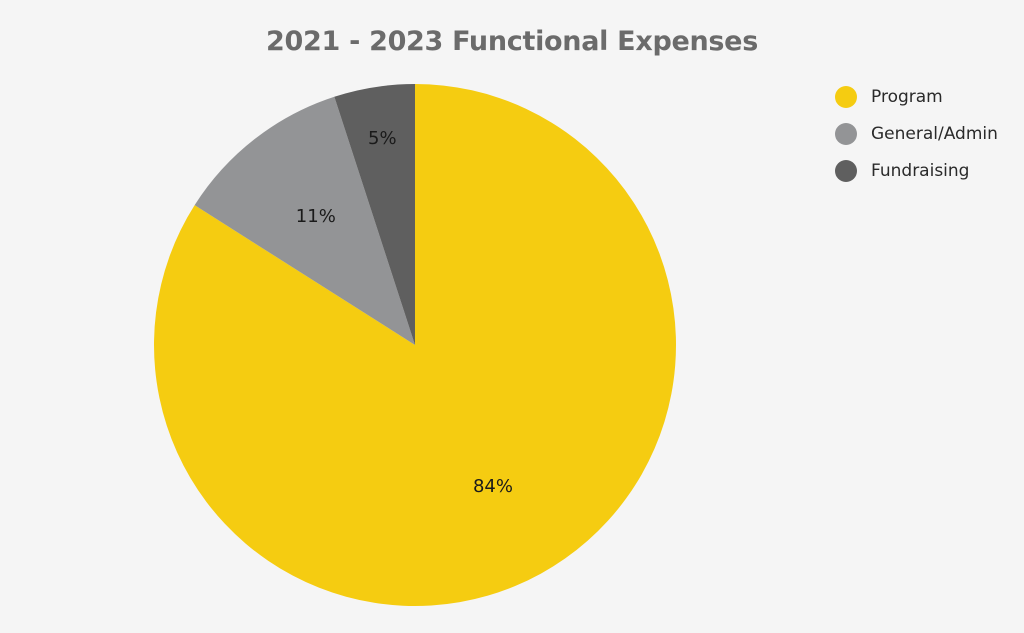 The height and width of the screenshot is (633, 1024). Describe the element at coordinates (846, 96) in the screenshot. I see `legend-swatch-program` at that location.